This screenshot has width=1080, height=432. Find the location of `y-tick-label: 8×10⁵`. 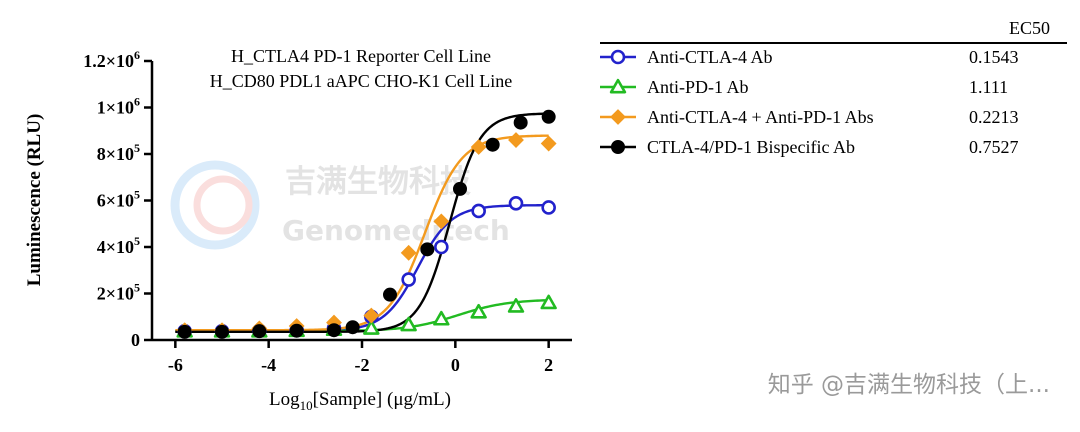

y-tick-label: 8×10⁵ is located at coordinates (118, 152).